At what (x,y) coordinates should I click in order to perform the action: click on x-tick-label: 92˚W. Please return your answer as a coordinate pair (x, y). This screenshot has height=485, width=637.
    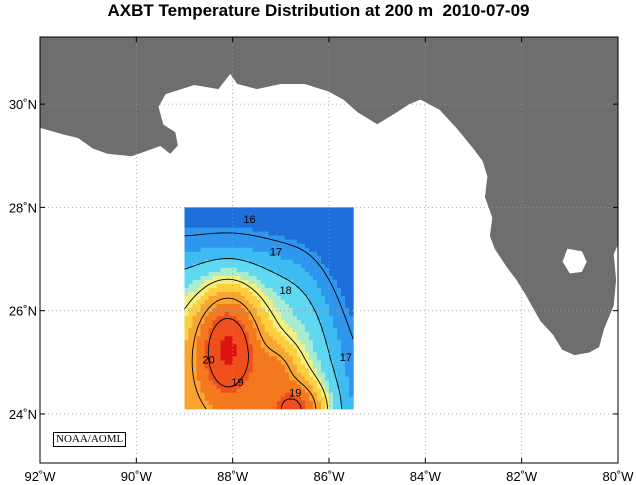
    Looking at the image, I should click on (40, 476).